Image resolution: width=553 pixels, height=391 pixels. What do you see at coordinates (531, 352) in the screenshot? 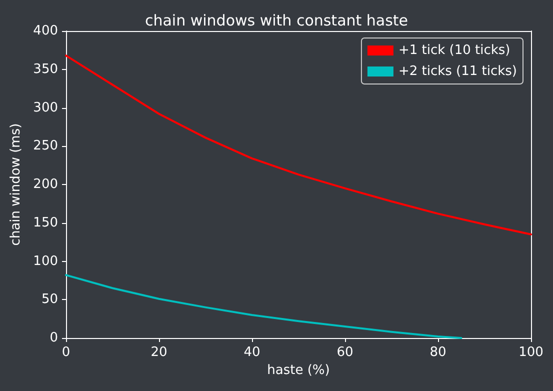
I see `x-tick-label: 100` at bounding box center [531, 352].